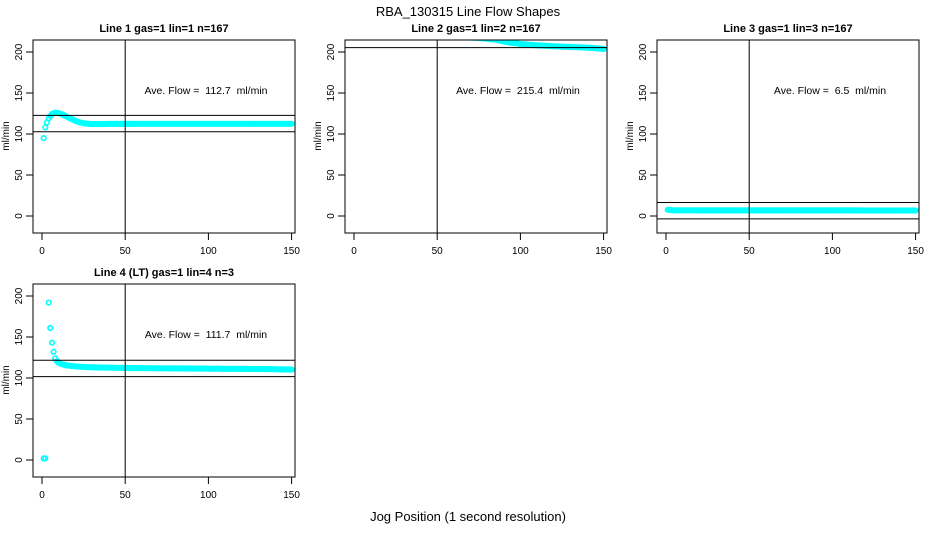 Image resolution: width=936 pixels, height=540 pixels. What do you see at coordinates (163, 29) in the screenshot?
I see `panel-title: Line 1 gas=1 lin=1 n=167` at bounding box center [163, 29].